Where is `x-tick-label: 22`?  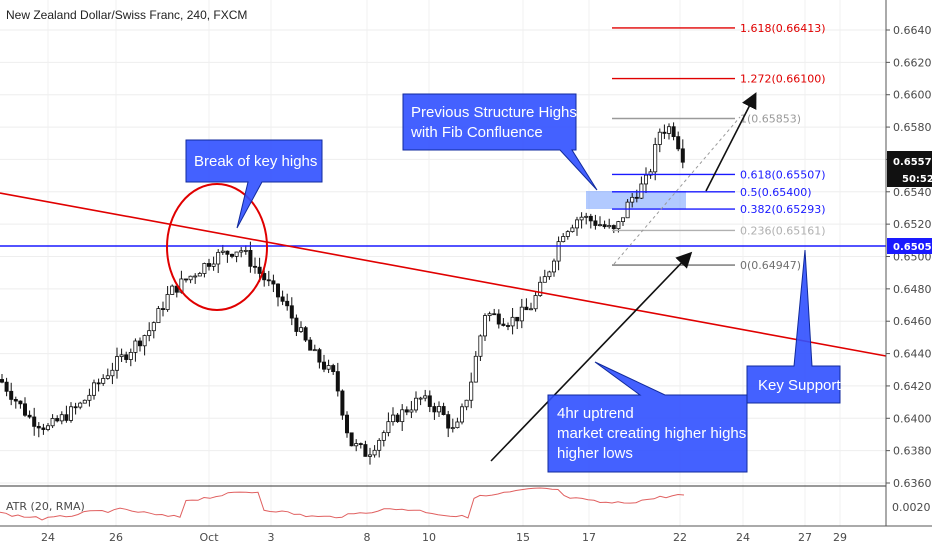 x-tick-label: 22 is located at coordinates (680, 537).